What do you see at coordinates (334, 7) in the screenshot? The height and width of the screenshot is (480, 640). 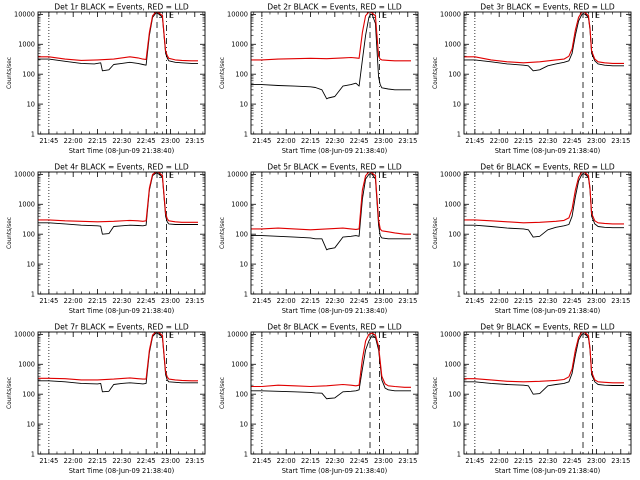 I see `chart-title: Det 2r BLACK = Events, RED = LLD` at bounding box center [334, 7].